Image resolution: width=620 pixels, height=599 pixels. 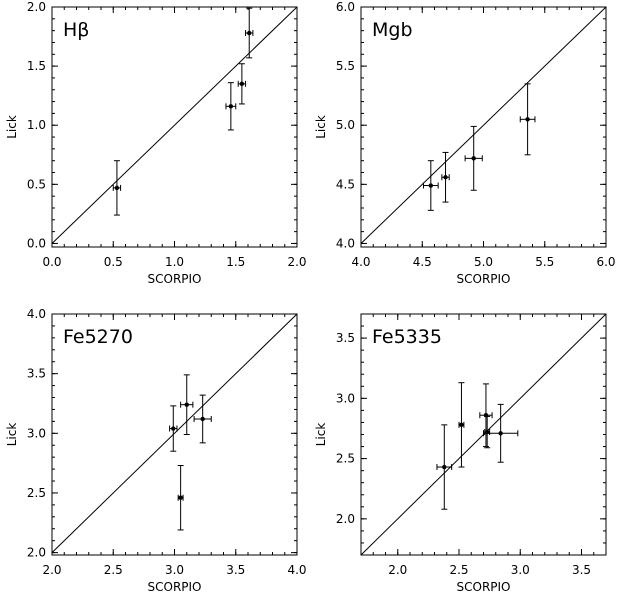 What do you see at coordinates (392, 30) in the screenshot?
I see `panel-label: Mgb` at bounding box center [392, 30].